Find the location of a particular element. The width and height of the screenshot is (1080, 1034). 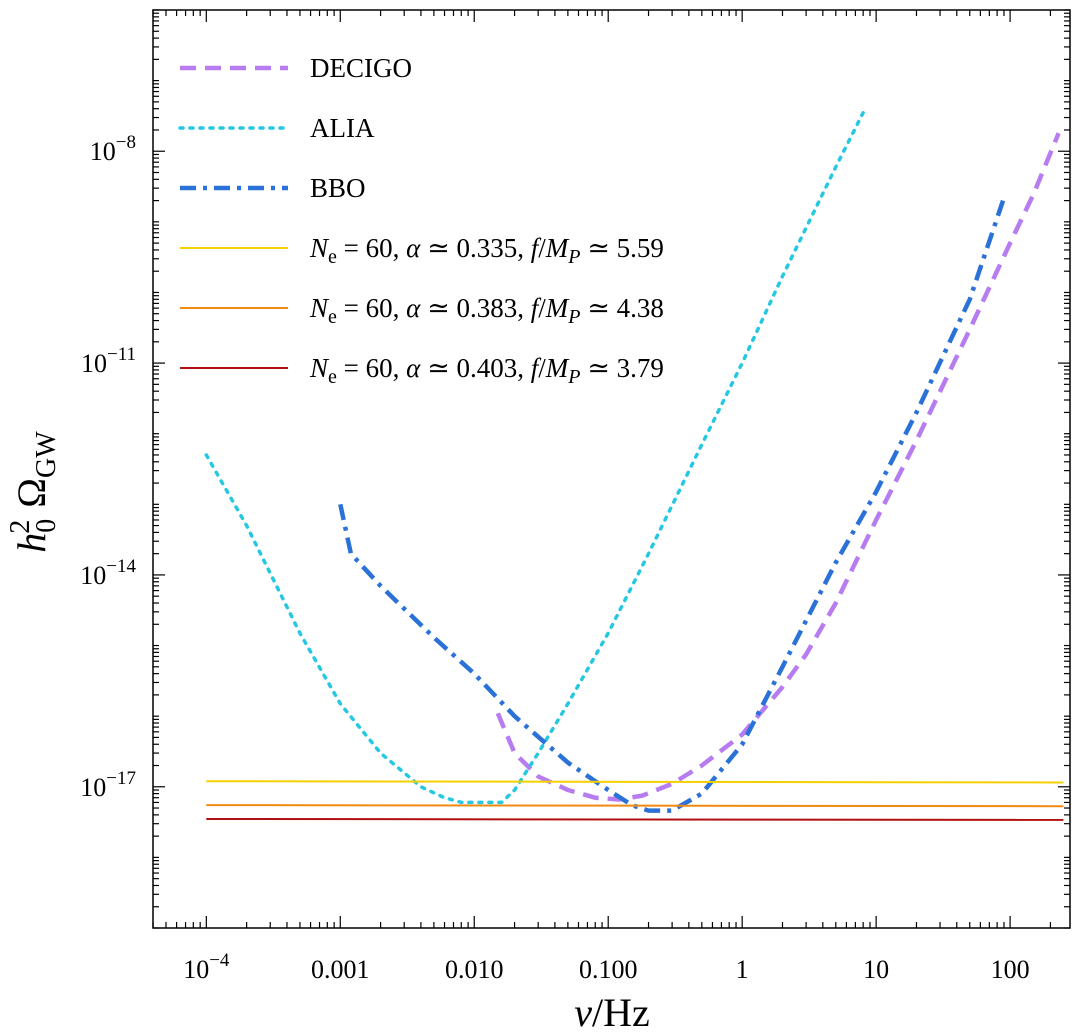

y-tick-label: 10−17 is located at coordinates (108, 785).